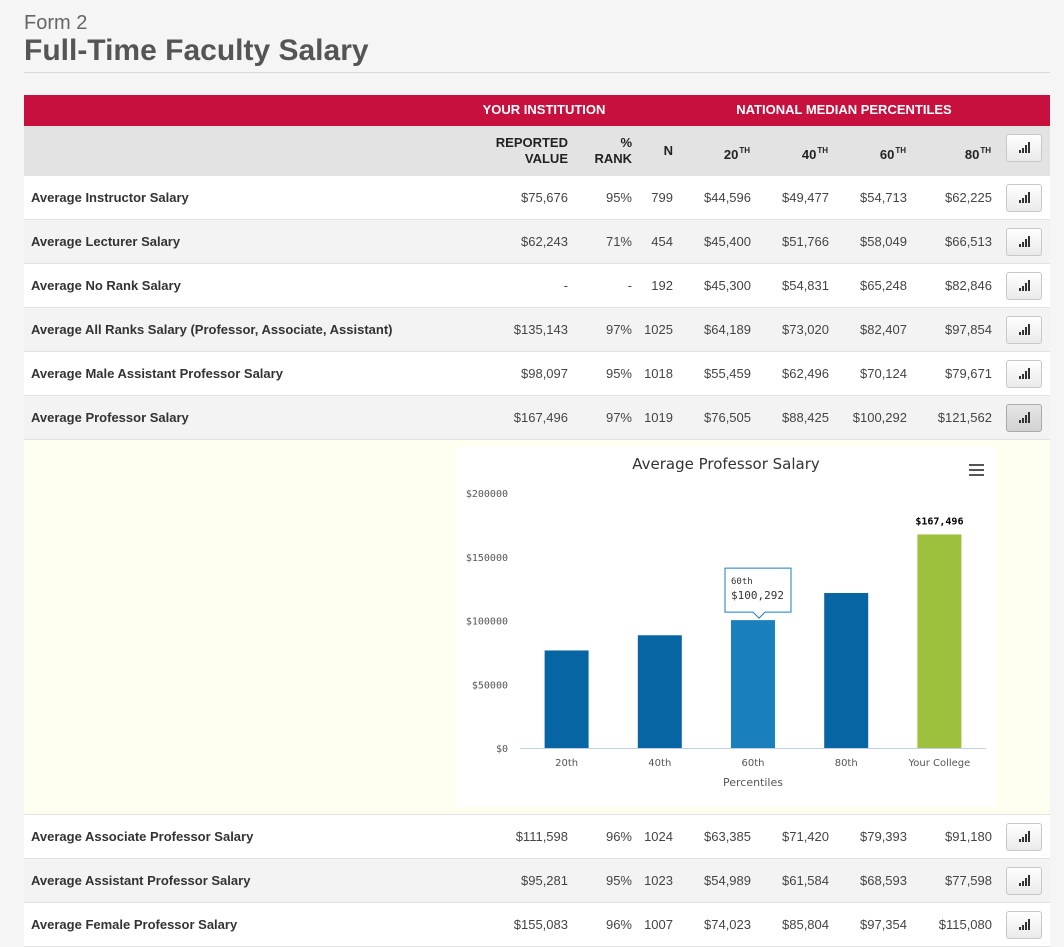  Describe the element at coordinates (658, 924) in the screenshot. I see `n-value: 1007` at that location.